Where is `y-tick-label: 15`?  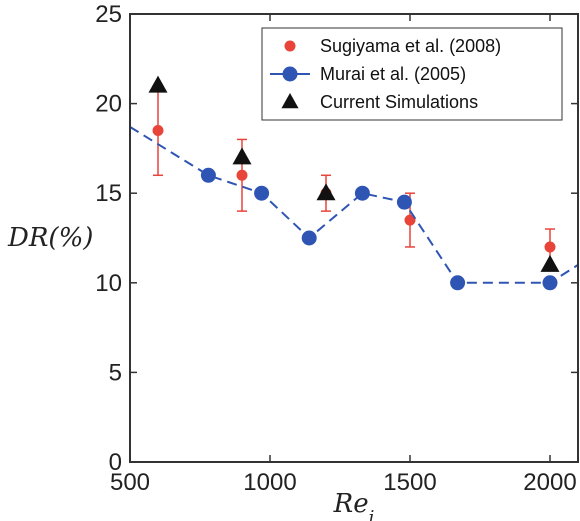
y-tick-label: 15 is located at coordinates (108, 193).